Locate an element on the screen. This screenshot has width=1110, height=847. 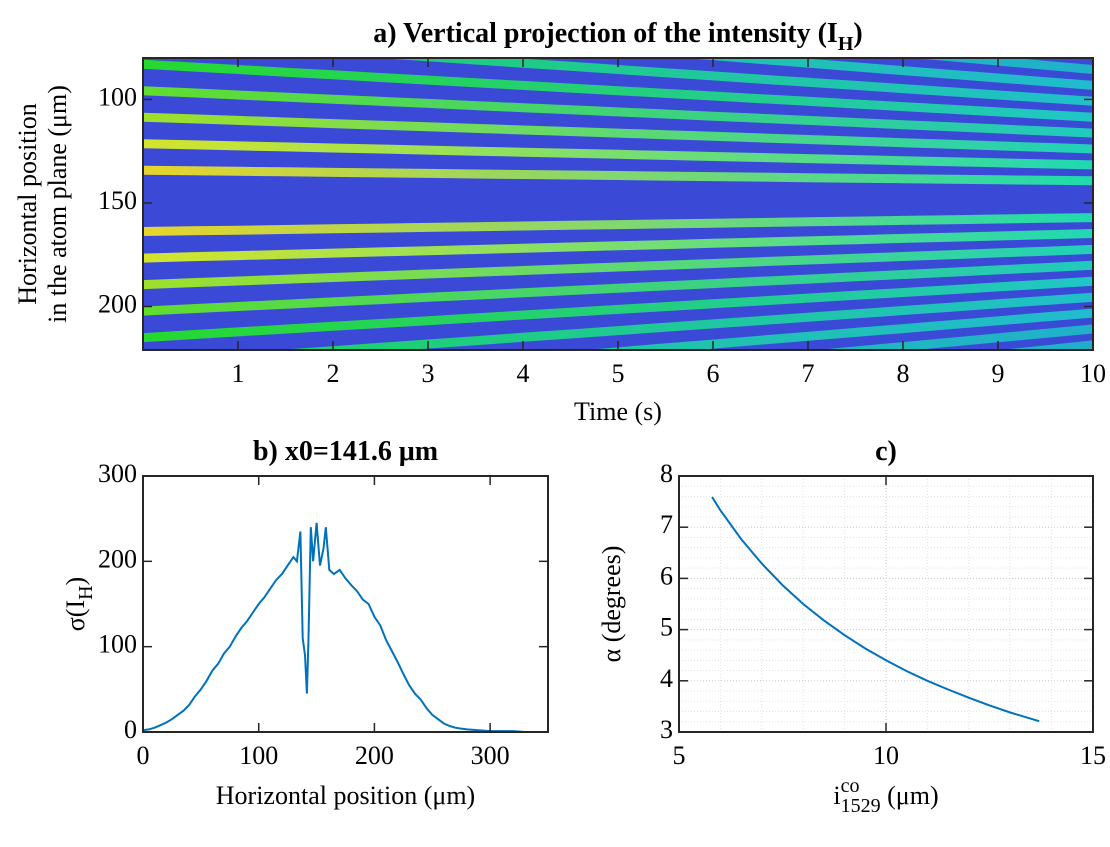
y-tick-label: 300 is located at coordinates (117, 473).